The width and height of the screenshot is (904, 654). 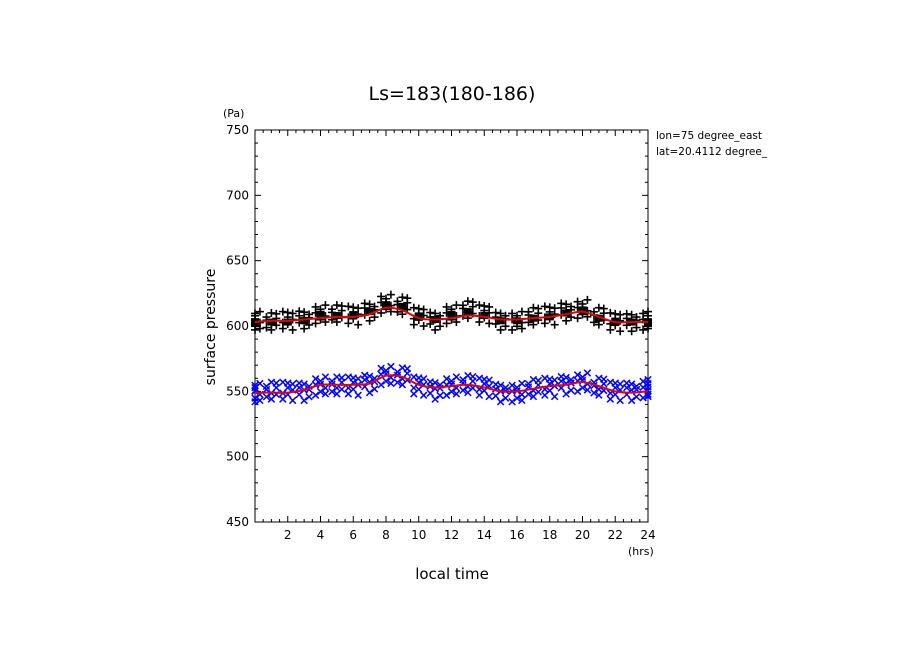 What do you see at coordinates (484, 535) in the screenshot?
I see `x-tick-label: 14` at bounding box center [484, 535].